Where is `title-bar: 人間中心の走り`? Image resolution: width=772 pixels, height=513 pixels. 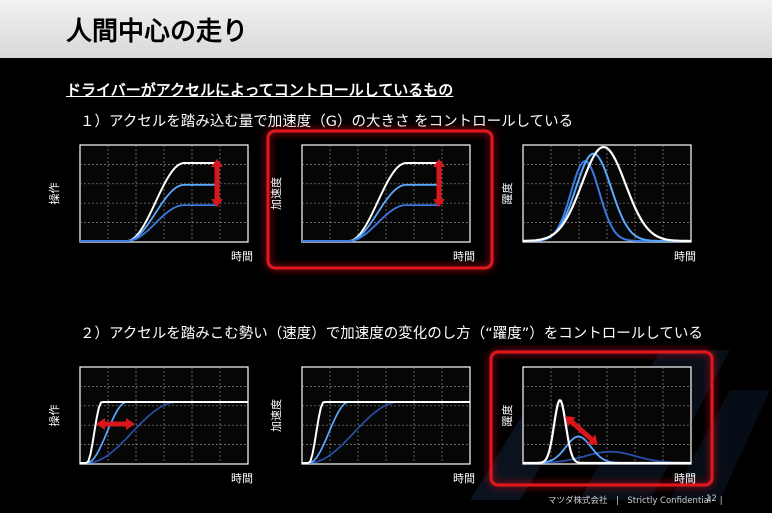
title-bar: 人間中心の走り is located at coordinates (386, 29).